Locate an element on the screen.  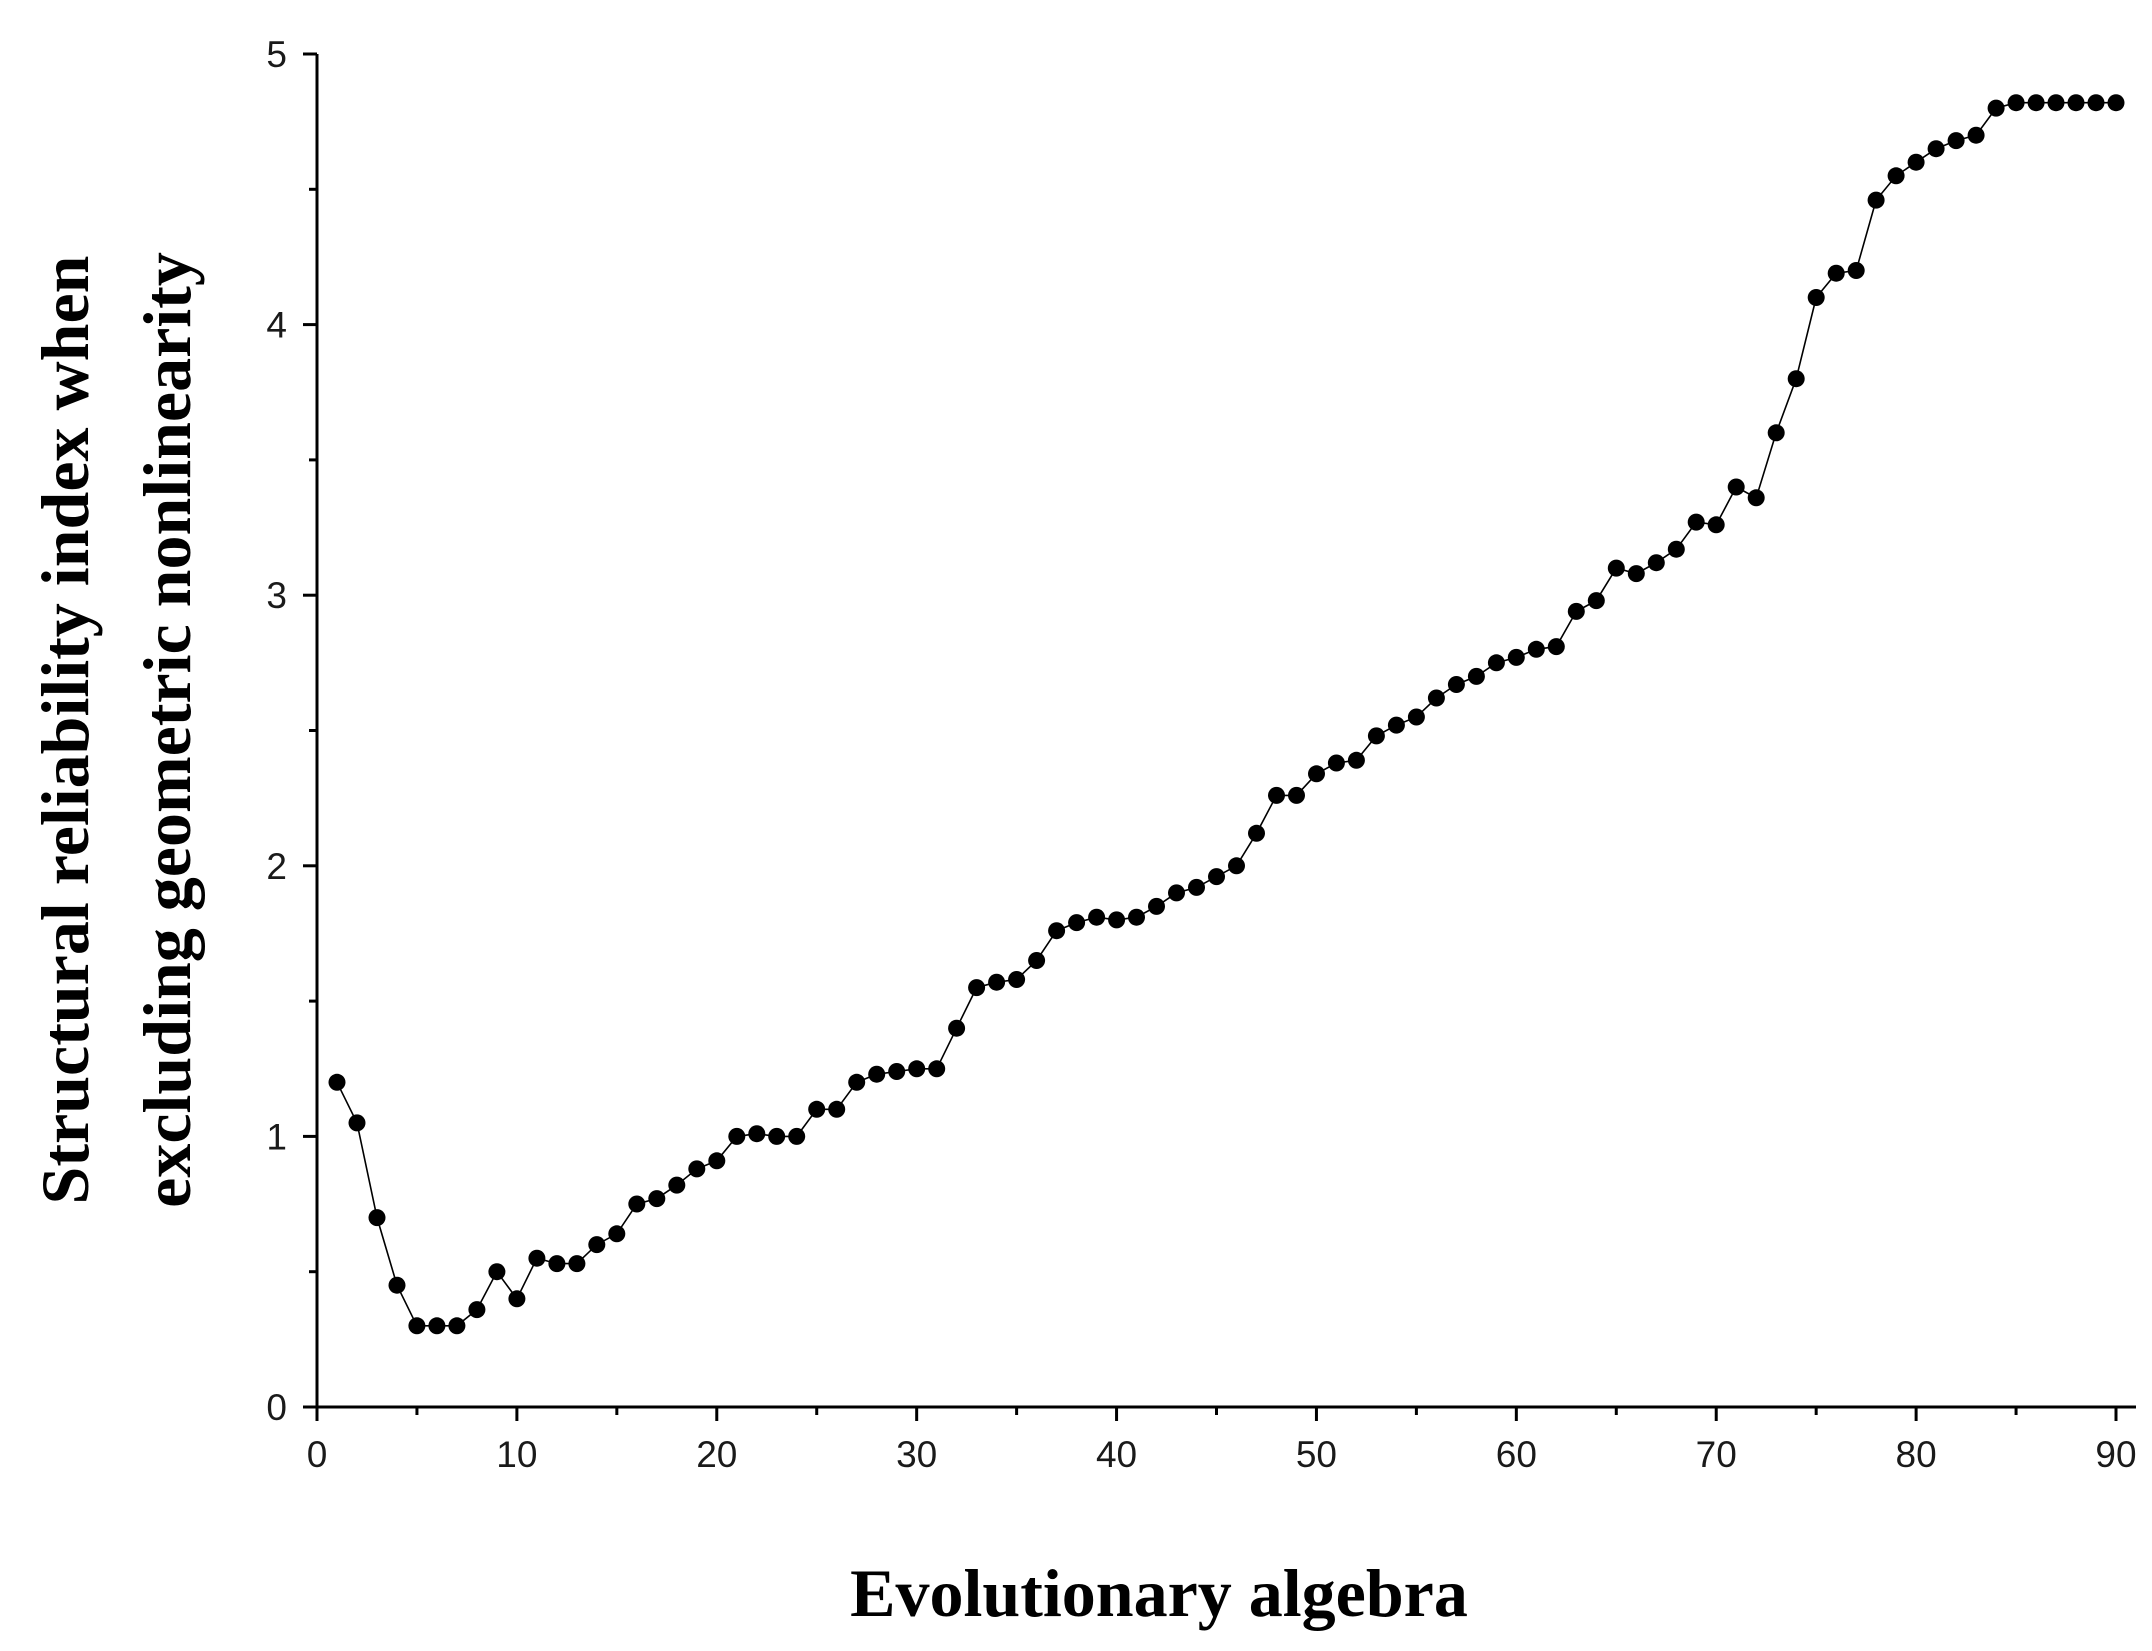
x-tick-label: 90 is located at coordinates (2115, 1454).